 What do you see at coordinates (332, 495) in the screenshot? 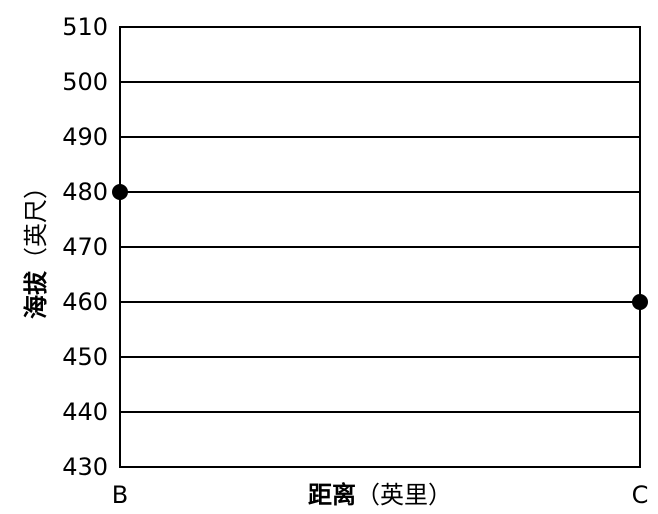
I see `x-axis-title-main: 距离` at bounding box center [332, 495].